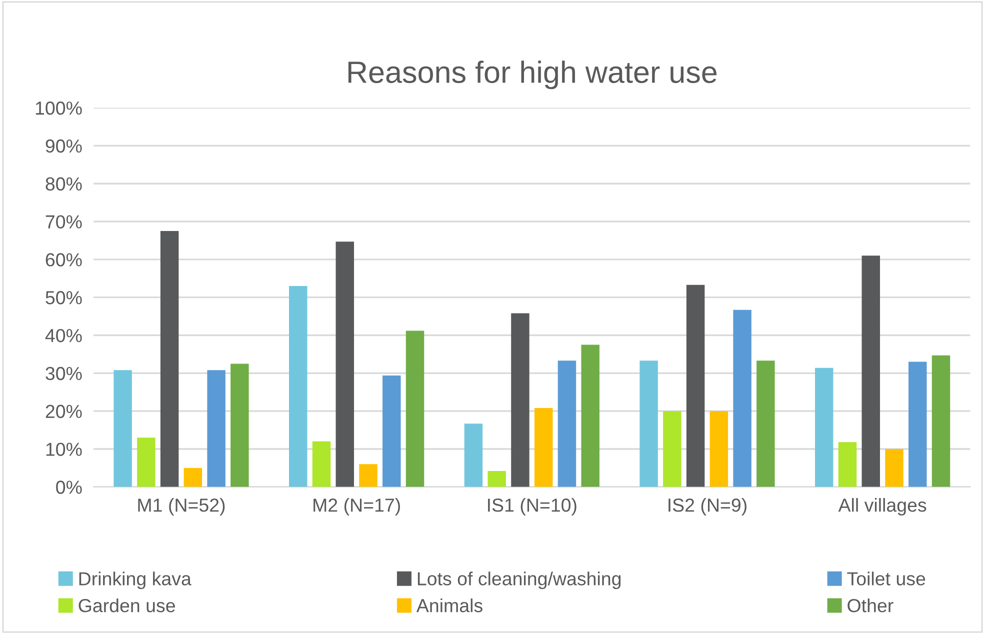  Describe the element at coordinates (126, 605) in the screenshot. I see `legend-label: Garden use` at that location.